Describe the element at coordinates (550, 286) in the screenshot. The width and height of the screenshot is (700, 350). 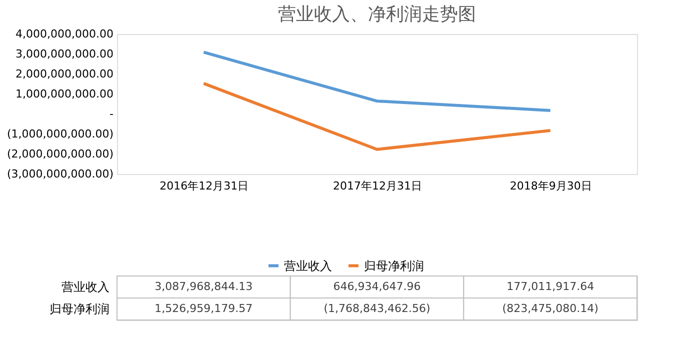
I see `data-label: 177,011,917.64` at that location.